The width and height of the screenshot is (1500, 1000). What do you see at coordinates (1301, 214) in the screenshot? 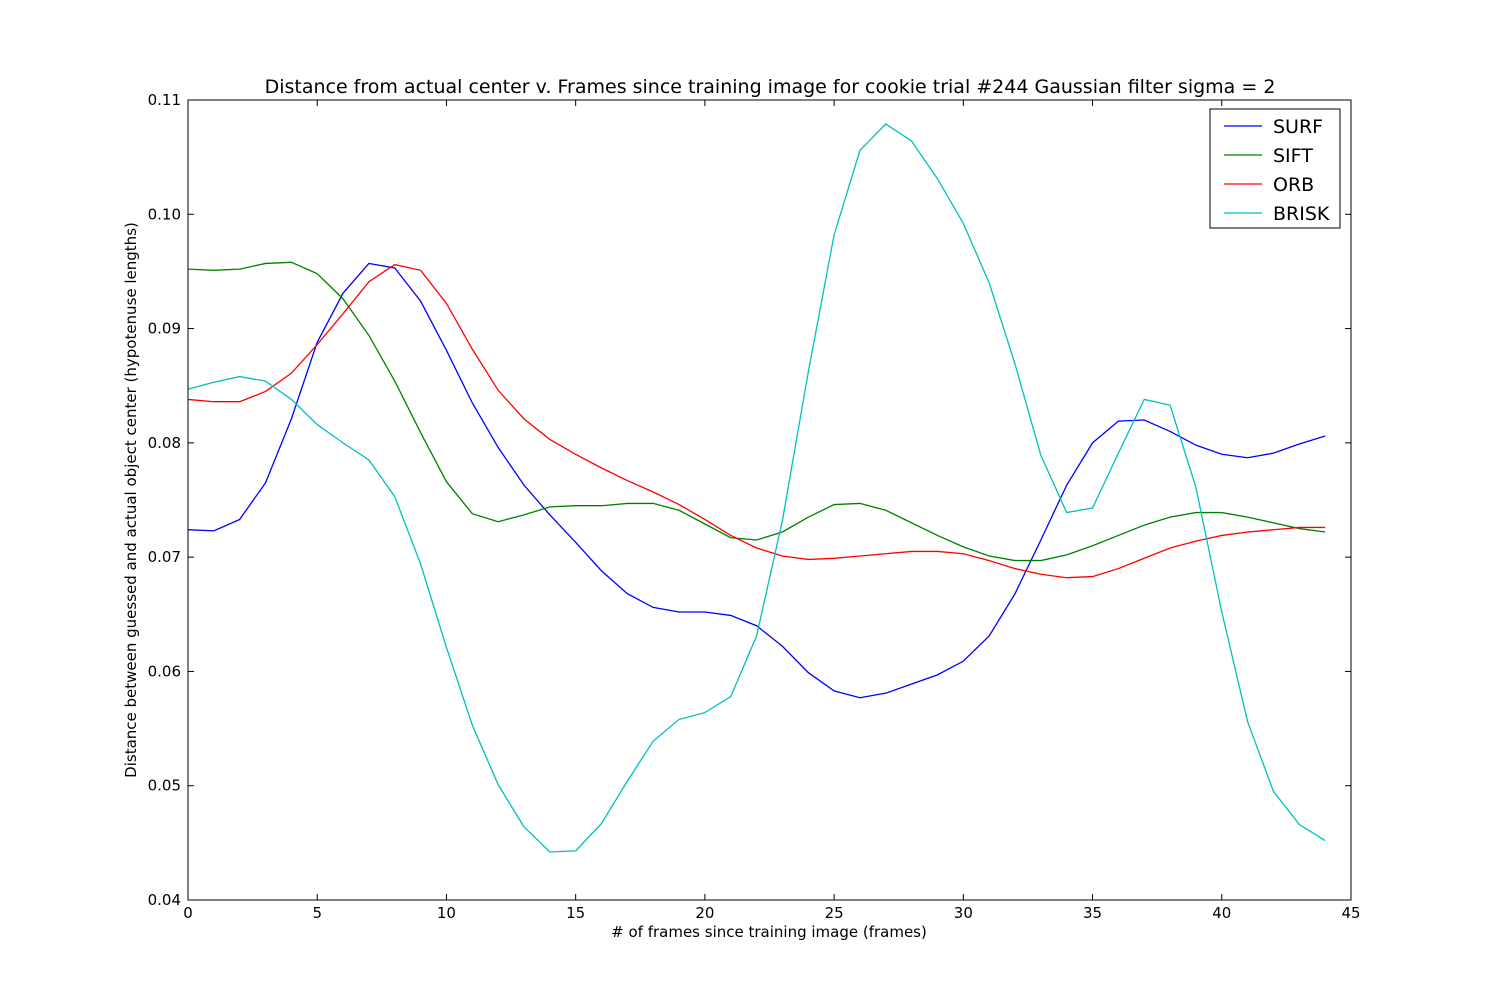
I see `legend-label-brisk: BRISK` at bounding box center [1301, 214].